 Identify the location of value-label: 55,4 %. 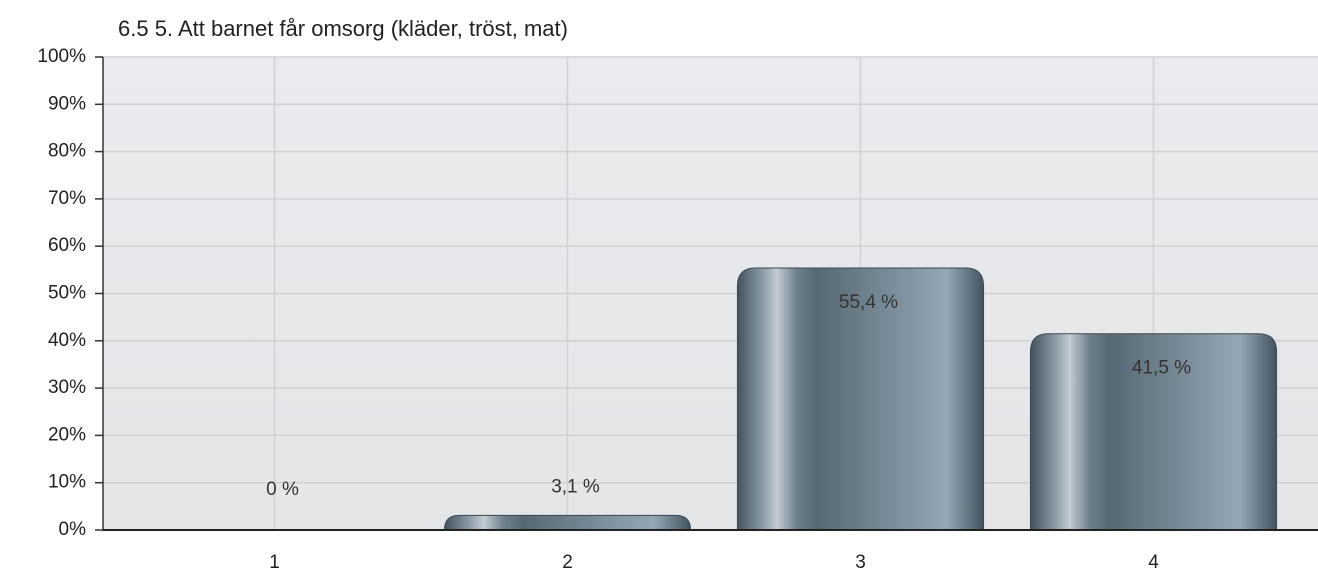
(868, 302).